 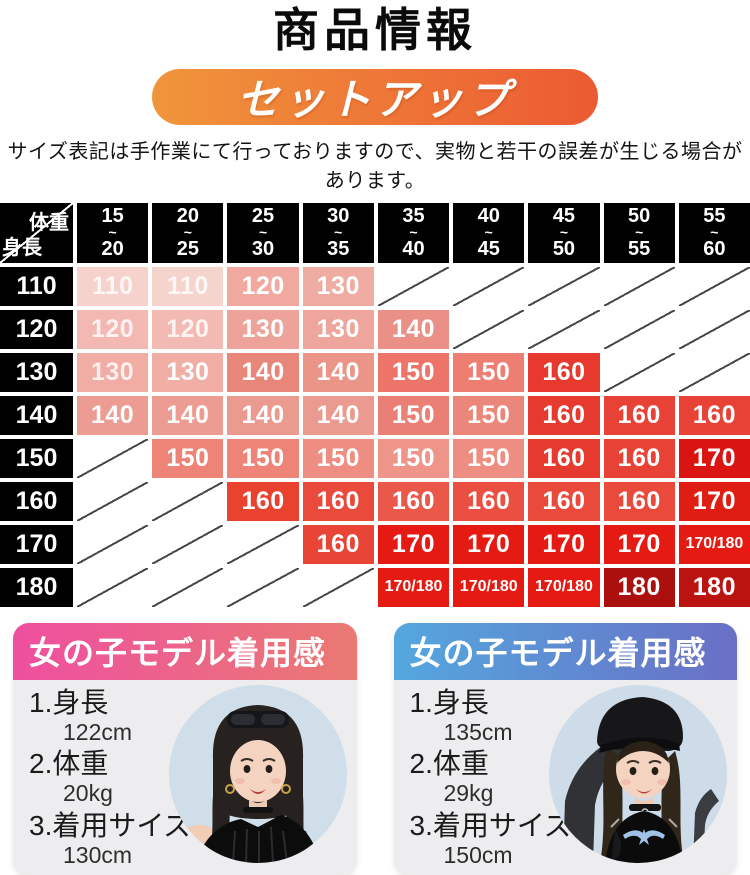 I want to click on weight-header-cell: 35 ~40, so click(x=413, y=232).